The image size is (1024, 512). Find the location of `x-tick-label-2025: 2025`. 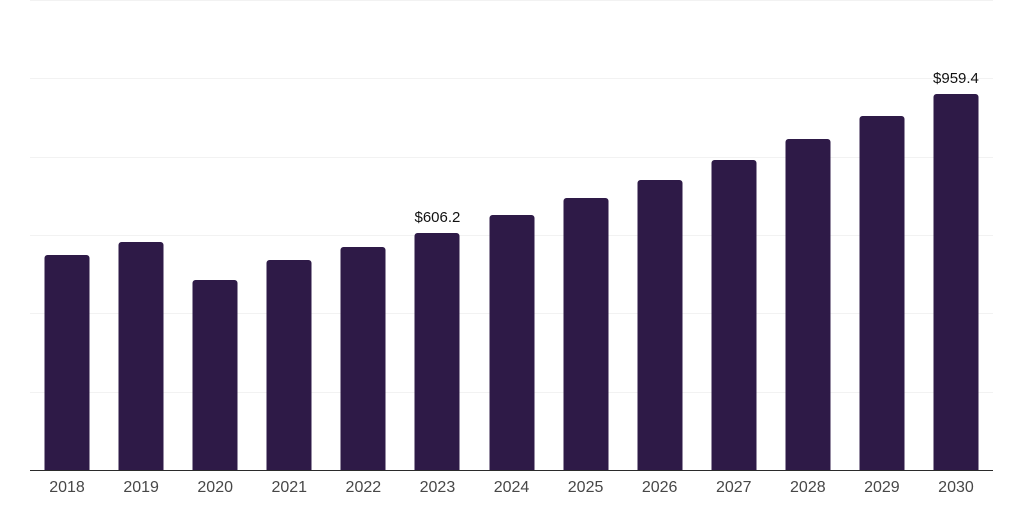

x-tick-label-2025: 2025 is located at coordinates (585, 487).